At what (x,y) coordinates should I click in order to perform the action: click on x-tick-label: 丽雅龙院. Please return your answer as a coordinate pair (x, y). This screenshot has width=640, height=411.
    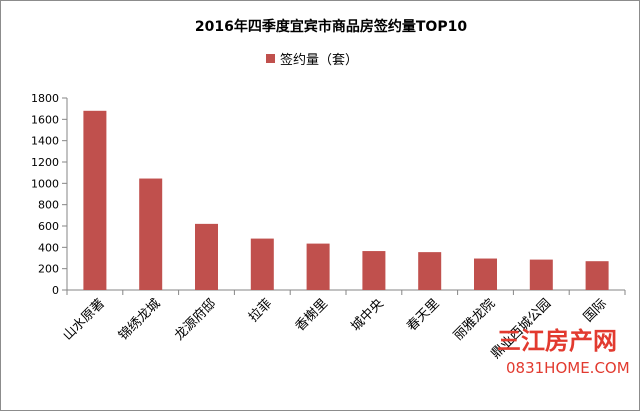
    Looking at the image, I should click on (474, 319).